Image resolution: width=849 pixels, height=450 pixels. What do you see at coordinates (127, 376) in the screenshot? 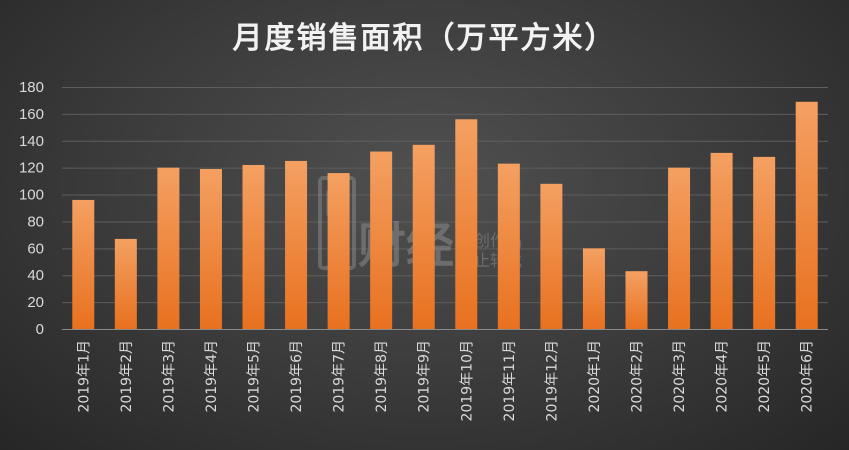
I see `x-tick-label: 2019年2月` at bounding box center [127, 376].